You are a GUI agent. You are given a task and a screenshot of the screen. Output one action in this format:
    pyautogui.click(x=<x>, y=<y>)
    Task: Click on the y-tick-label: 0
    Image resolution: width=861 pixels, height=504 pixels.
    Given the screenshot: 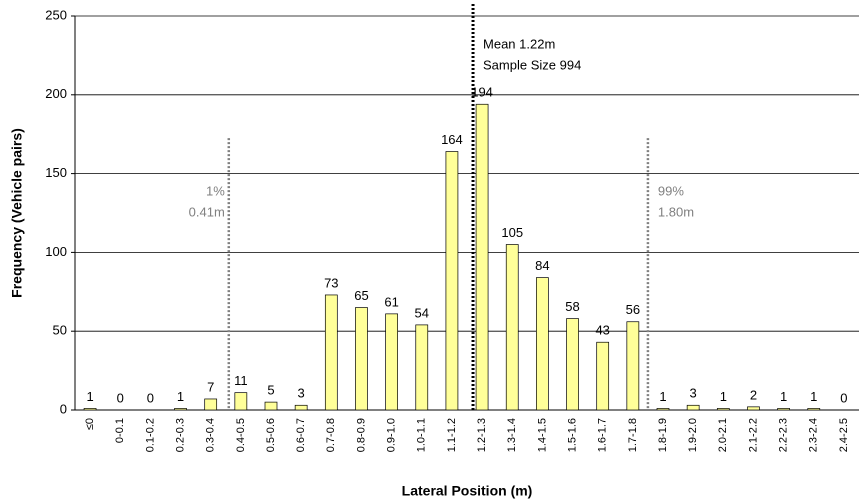 What is the action you would take?
    pyautogui.click(x=63, y=408)
    